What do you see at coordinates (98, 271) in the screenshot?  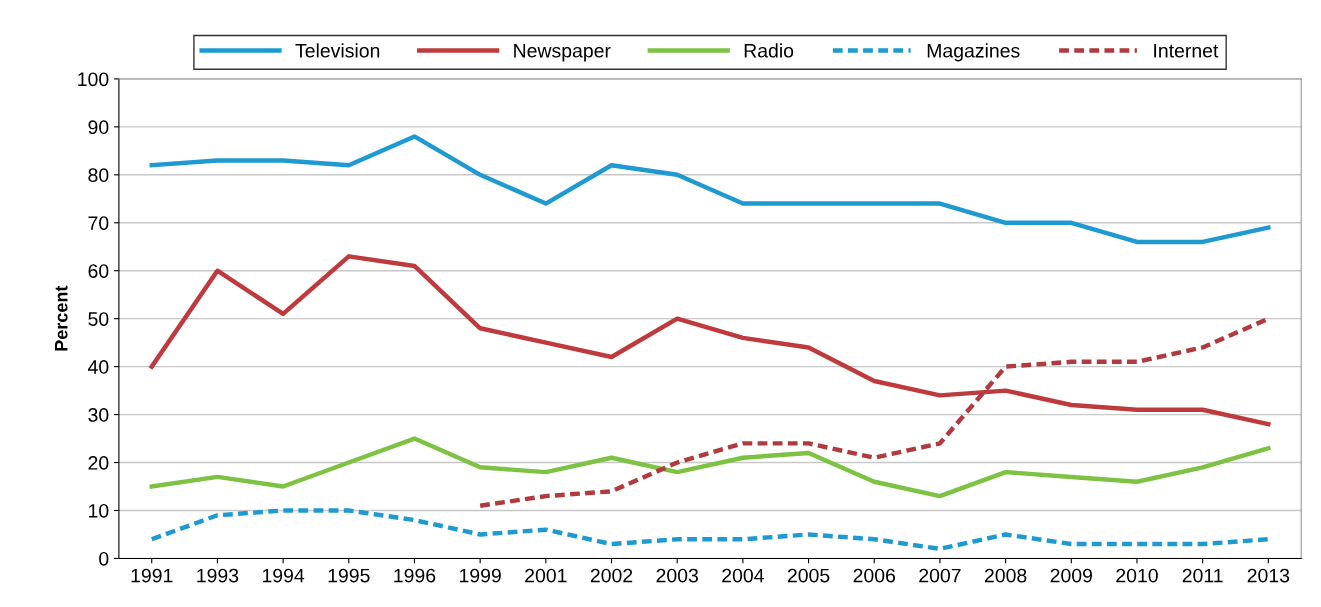 I see `y-tick-label: 60` at bounding box center [98, 271].